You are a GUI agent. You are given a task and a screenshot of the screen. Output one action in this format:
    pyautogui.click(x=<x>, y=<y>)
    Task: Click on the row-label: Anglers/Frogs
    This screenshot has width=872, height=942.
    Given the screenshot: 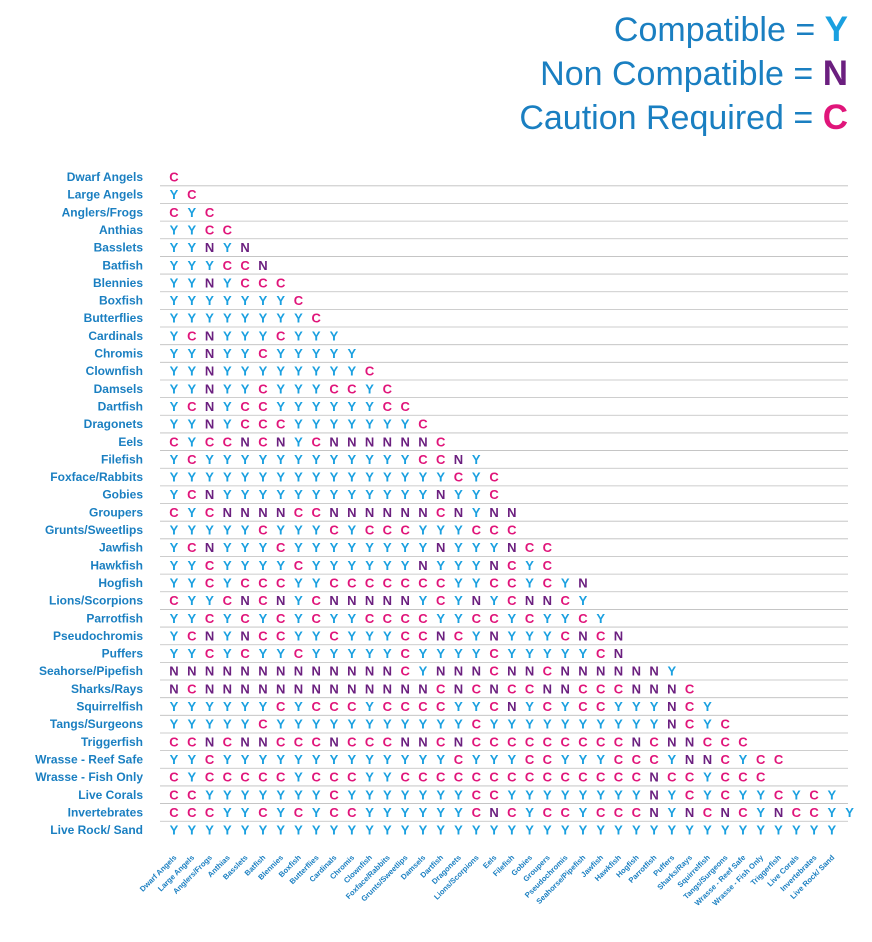 What is the action you would take?
    pyautogui.click(x=103, y=212)
    